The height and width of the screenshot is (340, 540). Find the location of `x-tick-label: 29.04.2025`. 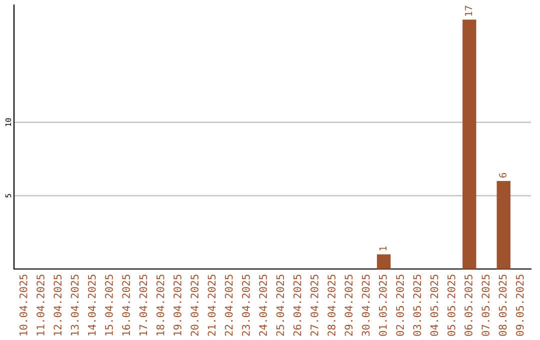

x-tick-label: 29.04.2025 is located at coordinates (348, 305).